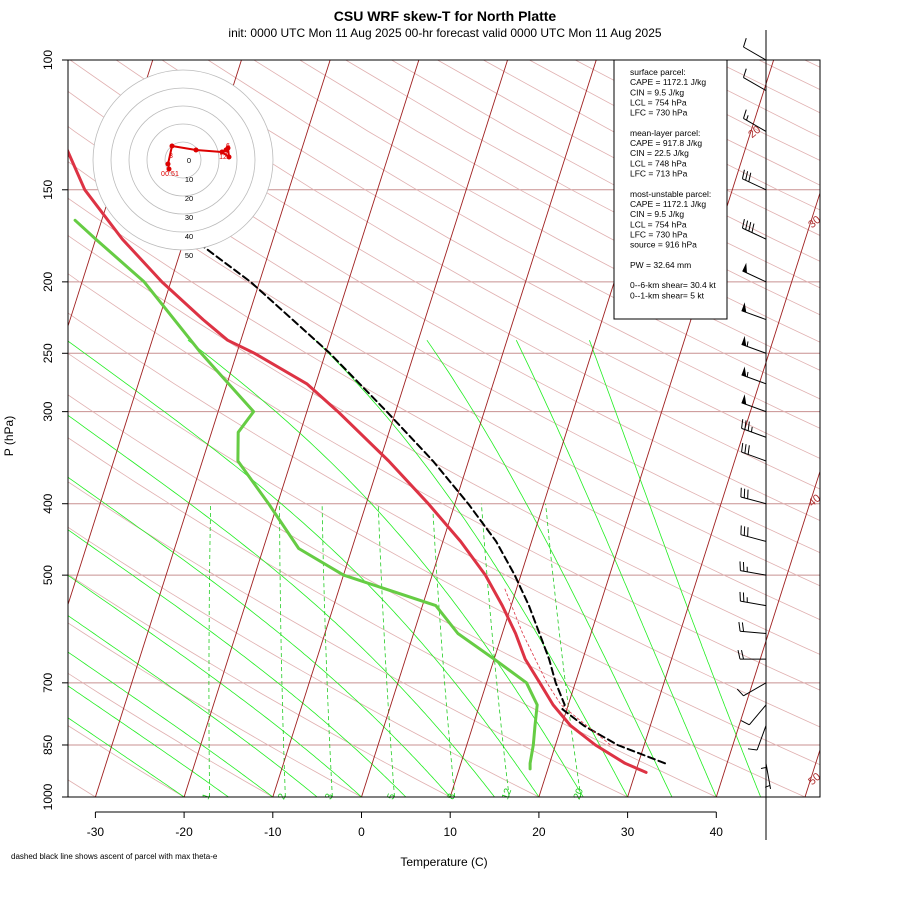  Describe the element at coordinates (658, 163) in the screenshot. I see `stats-line: LCL = 748 hPa` at that location.